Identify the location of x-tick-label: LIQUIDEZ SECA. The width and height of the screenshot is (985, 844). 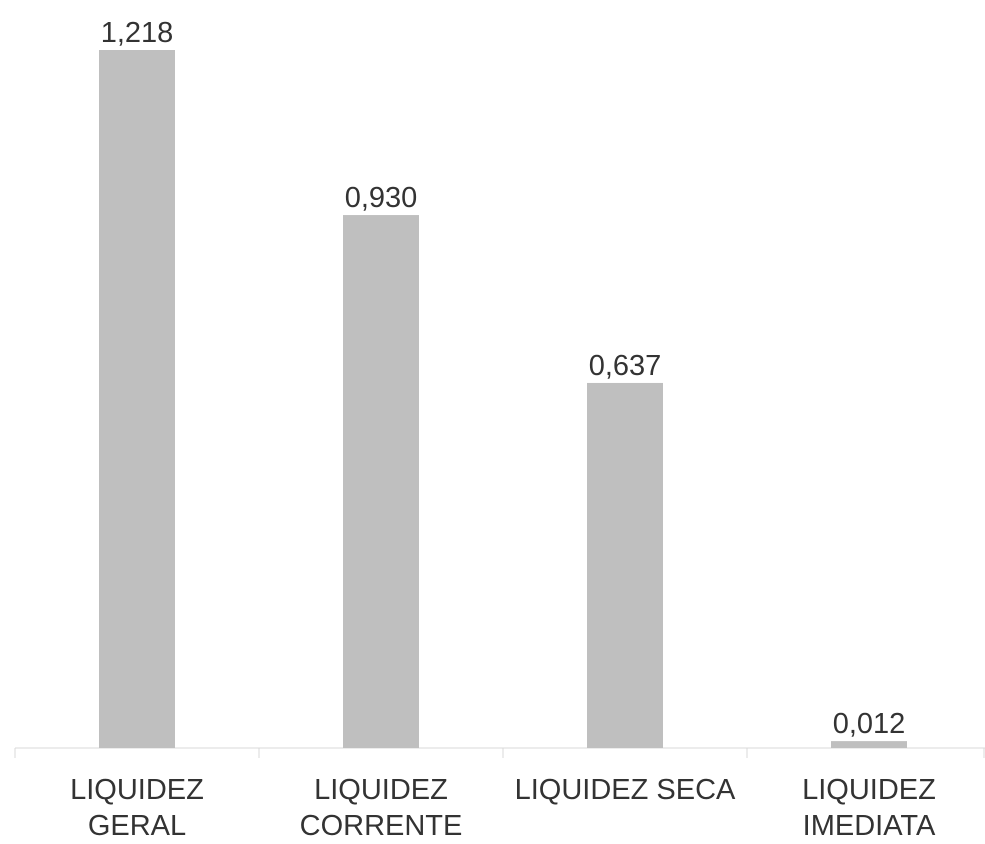
(625, 790).